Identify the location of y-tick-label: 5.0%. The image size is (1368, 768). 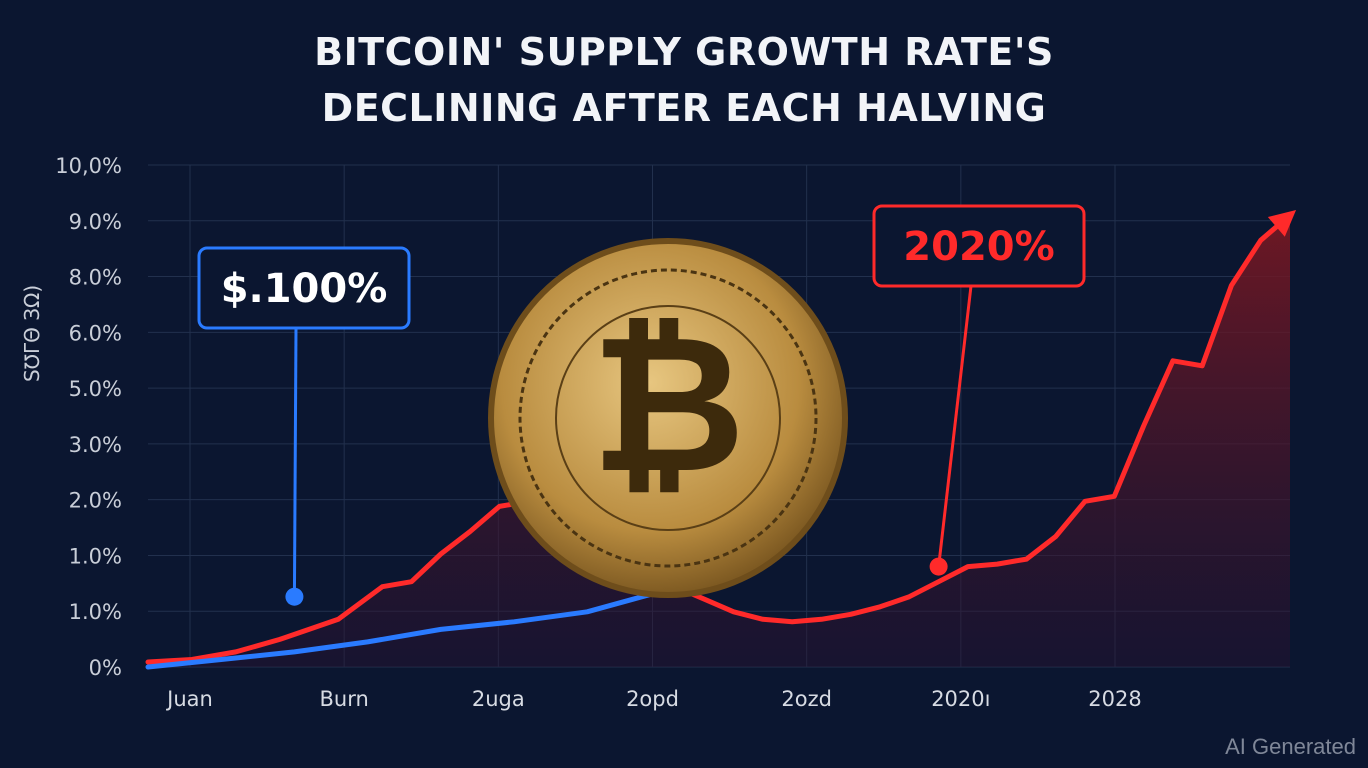
(95, 389).